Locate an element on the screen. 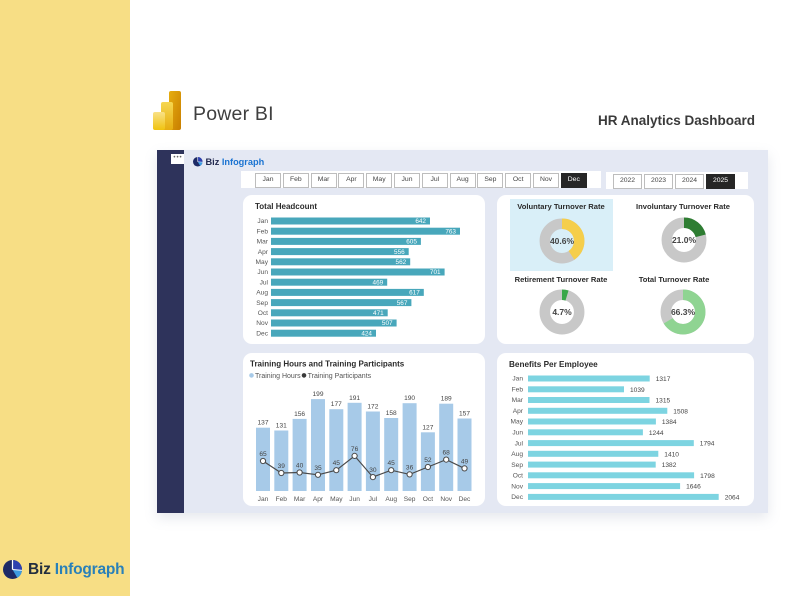 The width and height of the screenshot is (794, 596). svg-text: 66.3% is located at coordinates (683, 312).